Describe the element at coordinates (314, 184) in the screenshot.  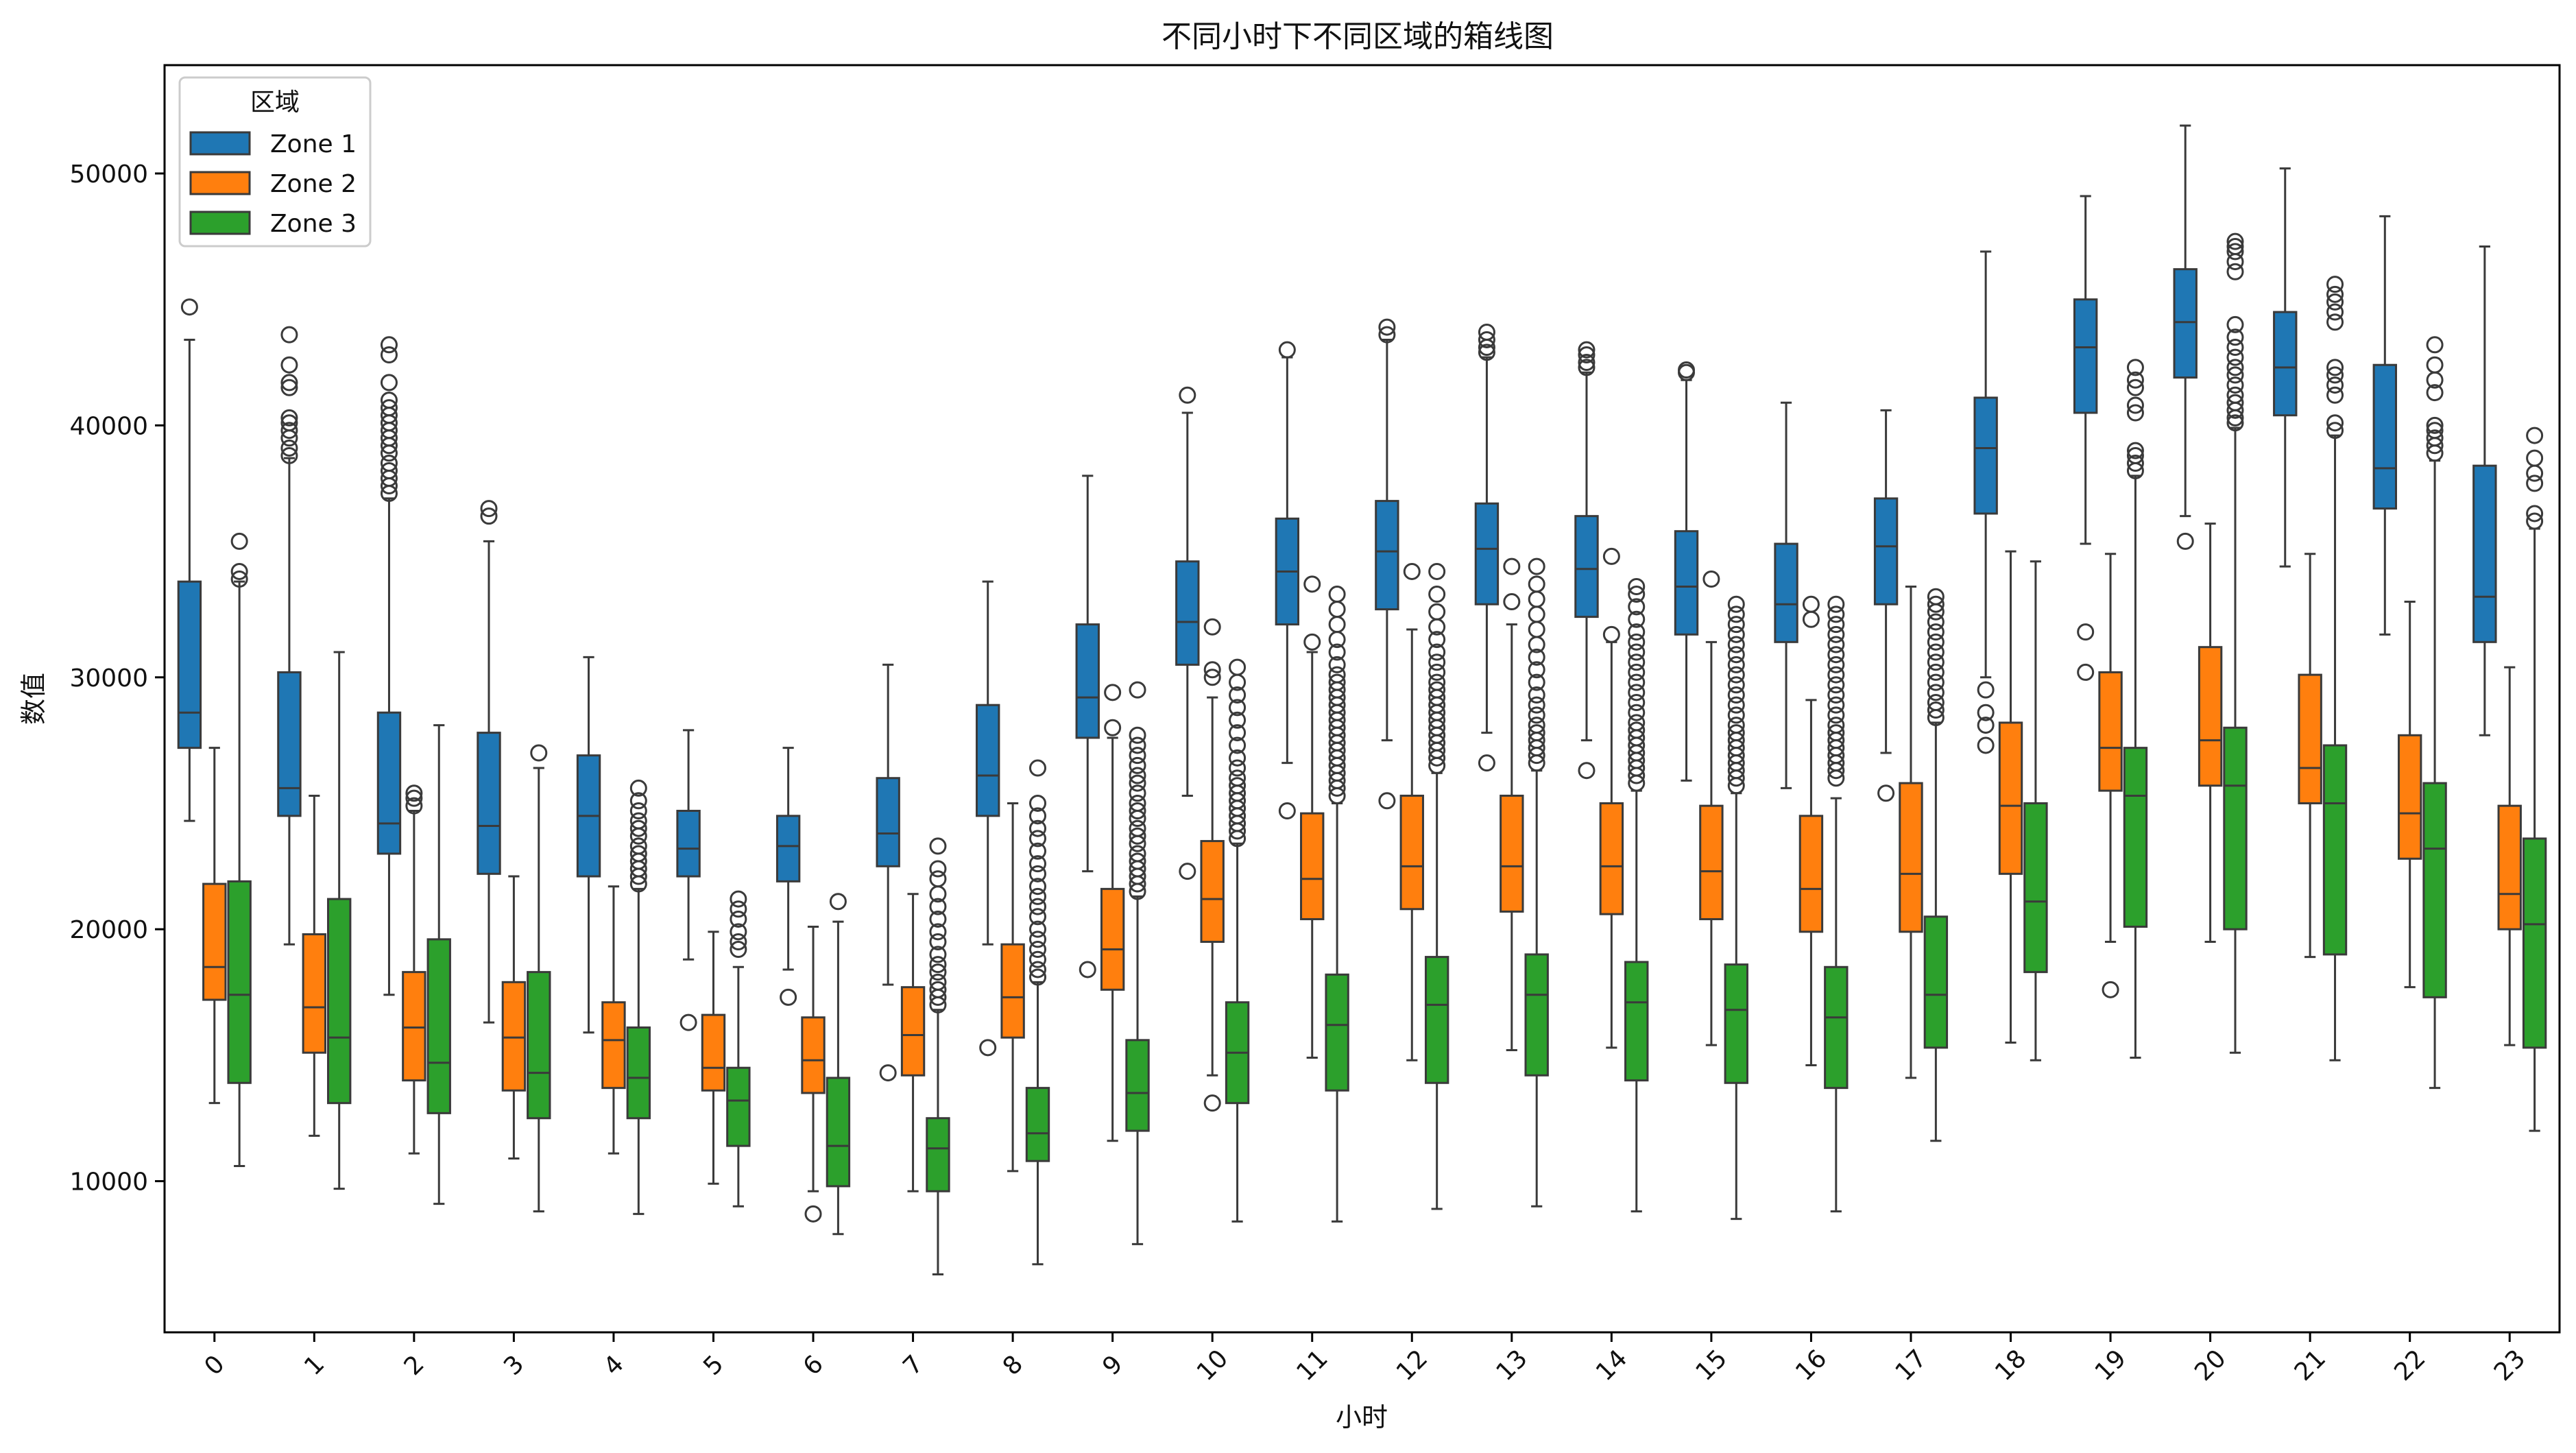
I see `legend-label: Zone 2` at that location.